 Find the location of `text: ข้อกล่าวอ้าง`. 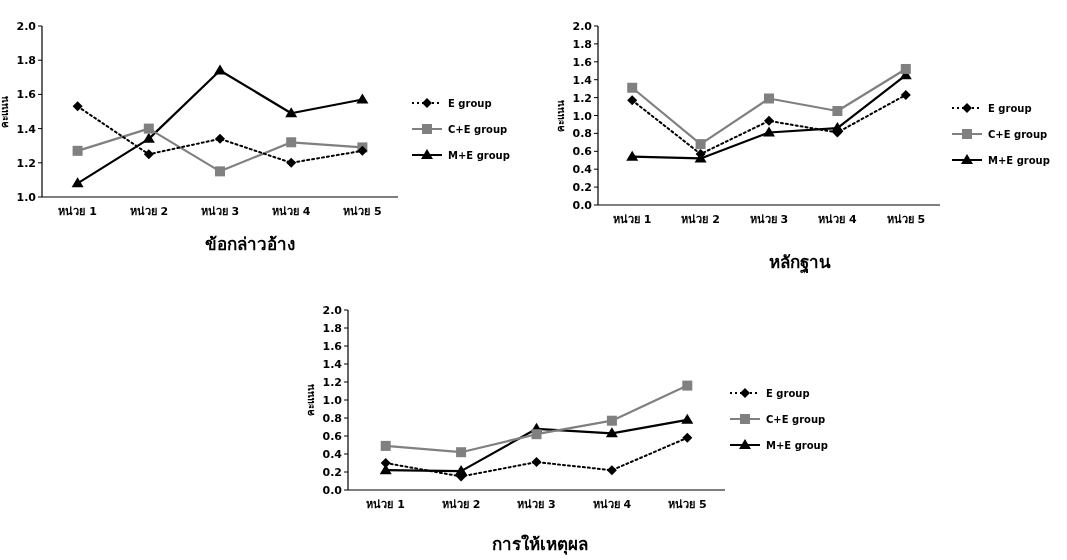

text: ข้อกล่าวอ้าง is located at coordinates (250, 244).